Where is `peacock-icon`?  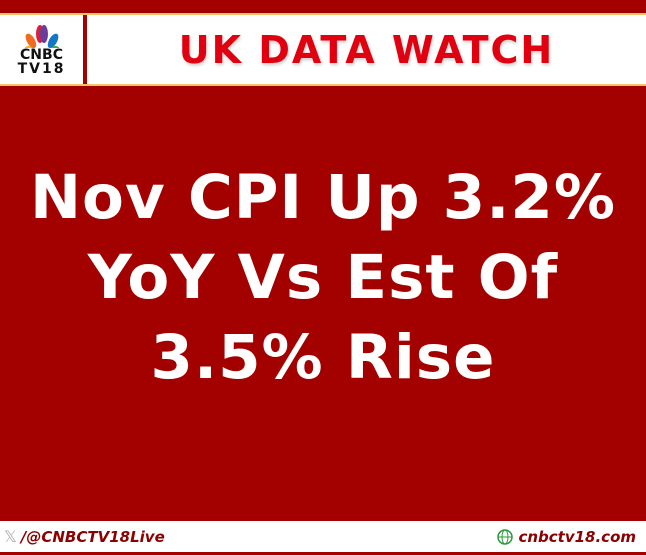
peacock-icon is located at coordinates (41, 36).